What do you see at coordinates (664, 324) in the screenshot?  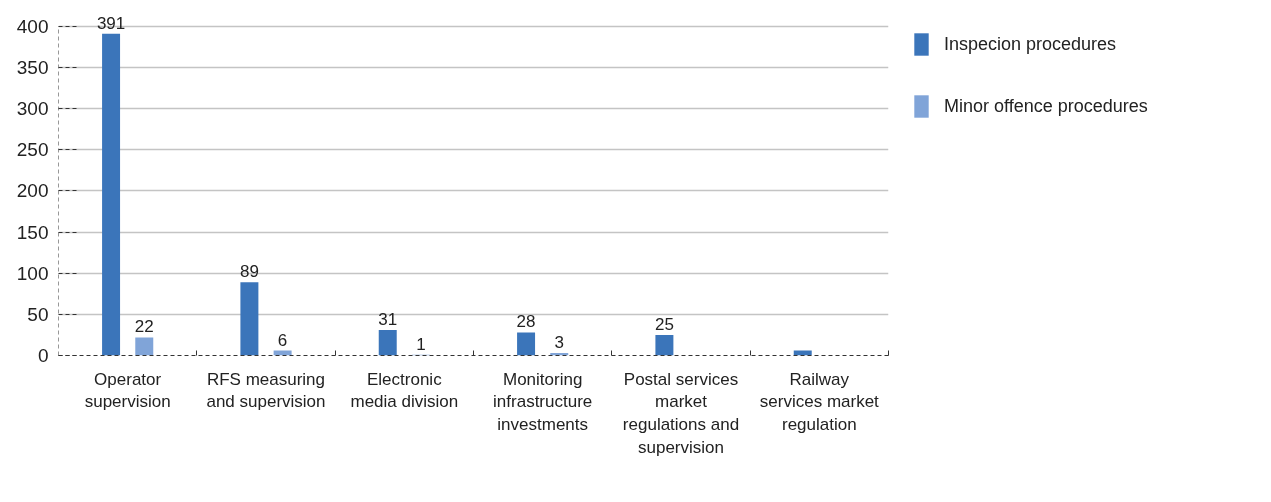 I see `data-label: 25` at bounding box center [664, 324].